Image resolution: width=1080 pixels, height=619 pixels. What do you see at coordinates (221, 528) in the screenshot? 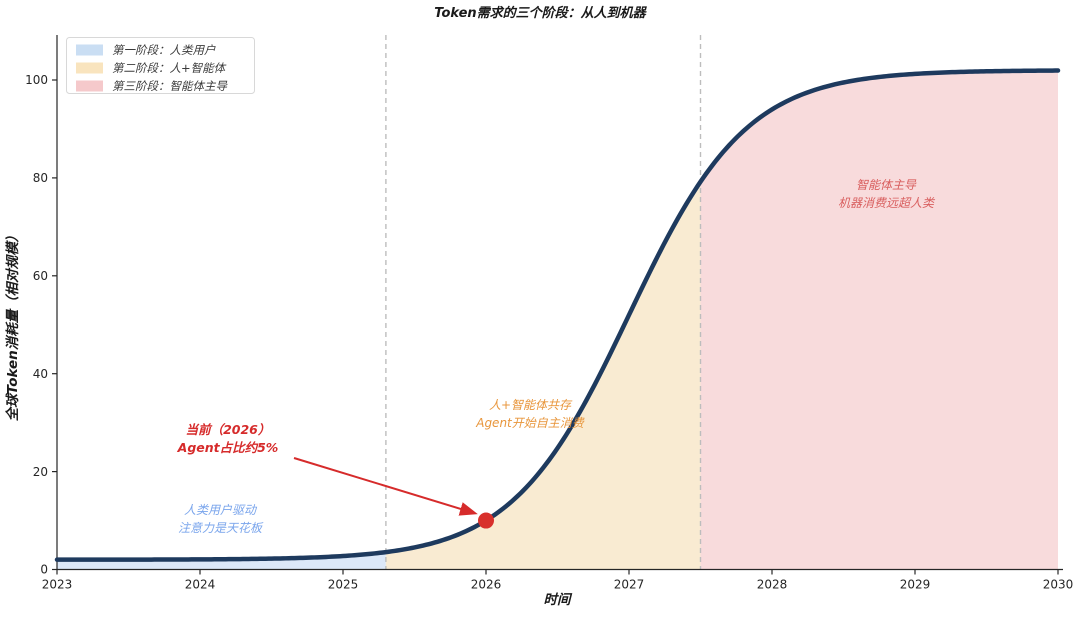
I see `annotation-phase1-line2: 注意力是天花板` at bounding box center [221, 528].